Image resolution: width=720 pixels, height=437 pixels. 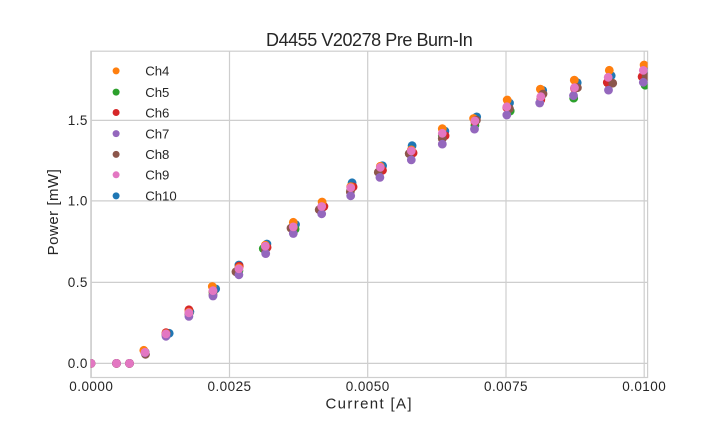 I want to click on svg-text: 0.5, so click(x=78, y=282).